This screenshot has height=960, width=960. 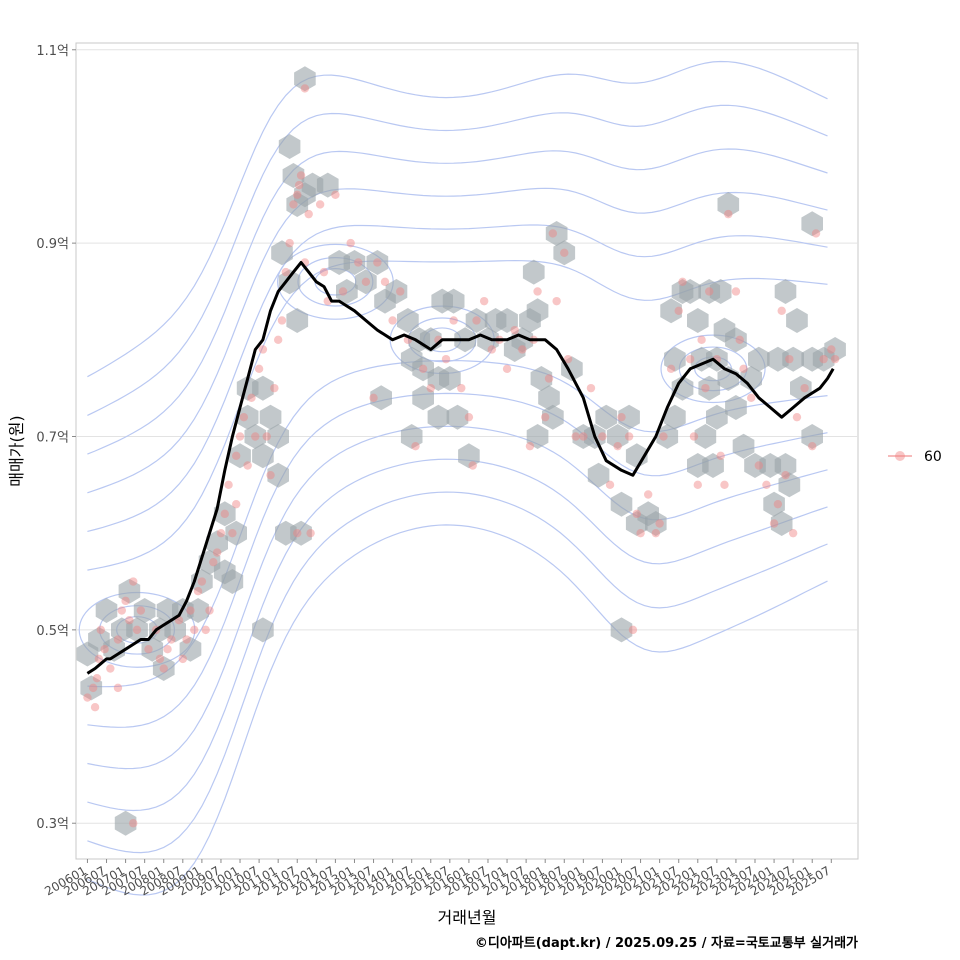 I want to click on y-tick-label: 0.5억, so click(x=52, y=631).